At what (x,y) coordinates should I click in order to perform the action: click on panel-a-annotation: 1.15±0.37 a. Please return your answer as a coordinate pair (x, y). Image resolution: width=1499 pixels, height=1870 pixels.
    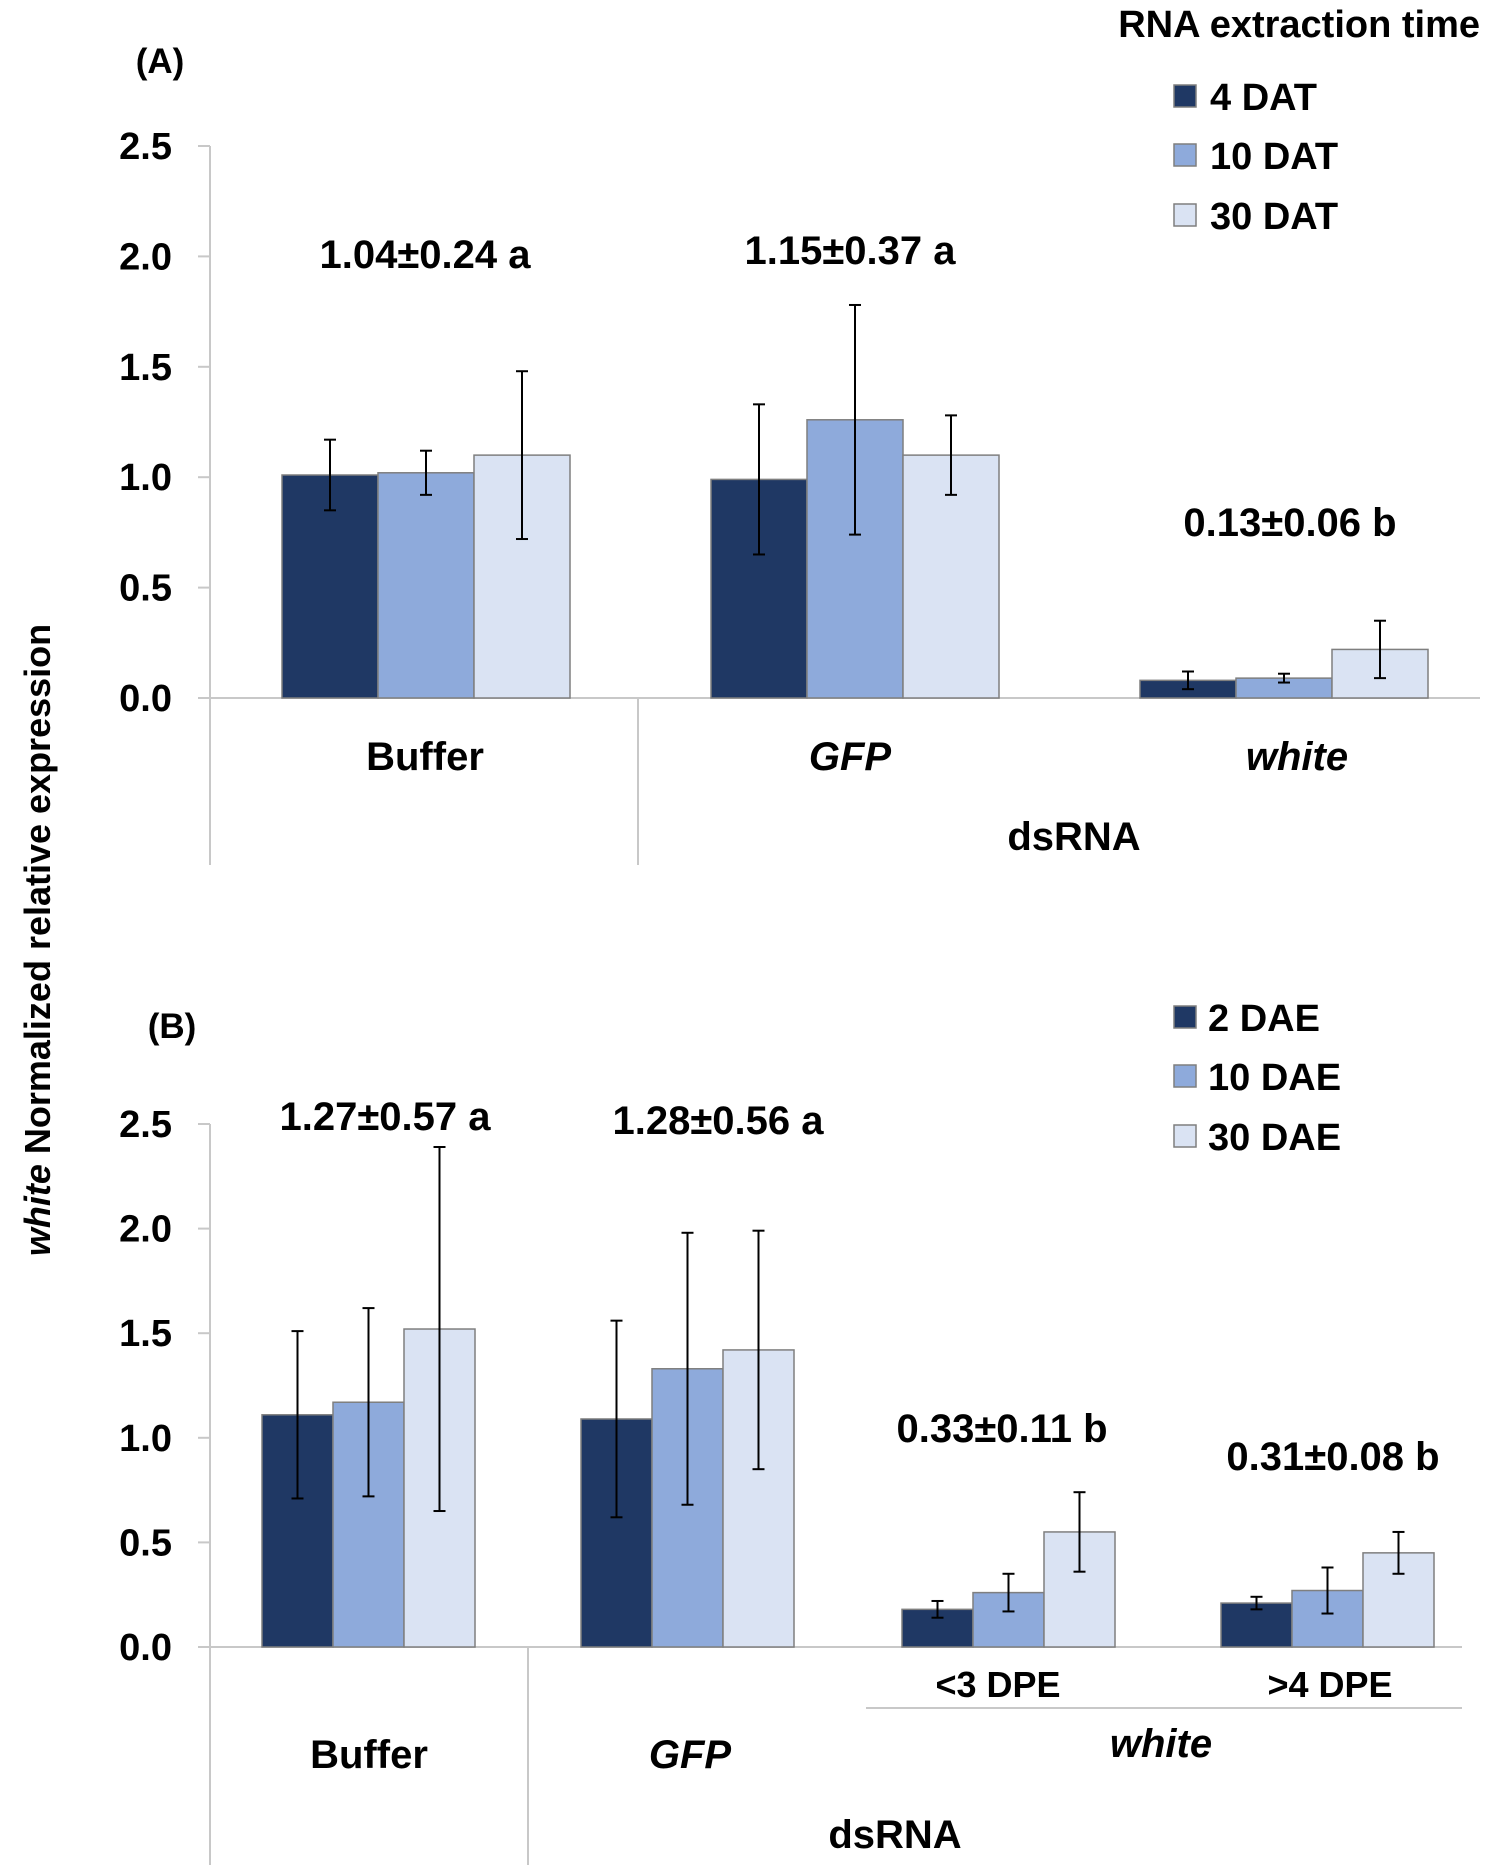
    Looking at the image, I should click on (850, 251).